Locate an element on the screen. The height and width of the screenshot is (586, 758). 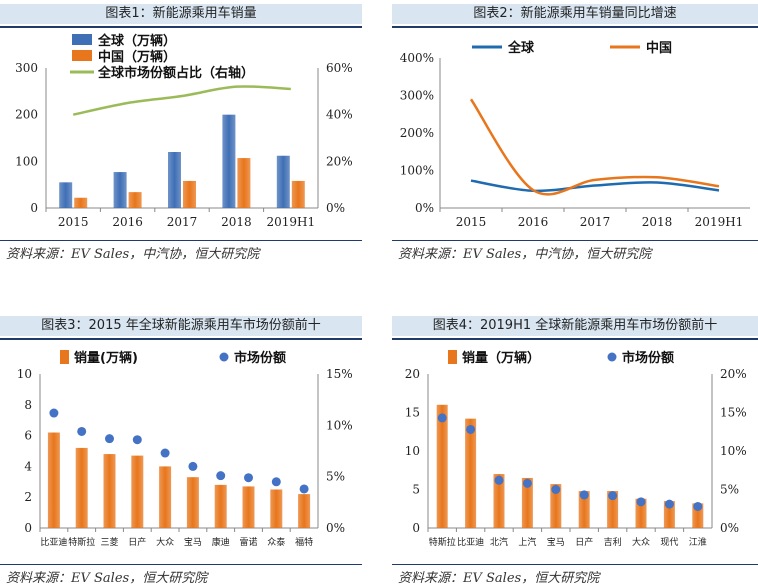
x-tick-label: 雷诺 is located at coordinates (248, 542).